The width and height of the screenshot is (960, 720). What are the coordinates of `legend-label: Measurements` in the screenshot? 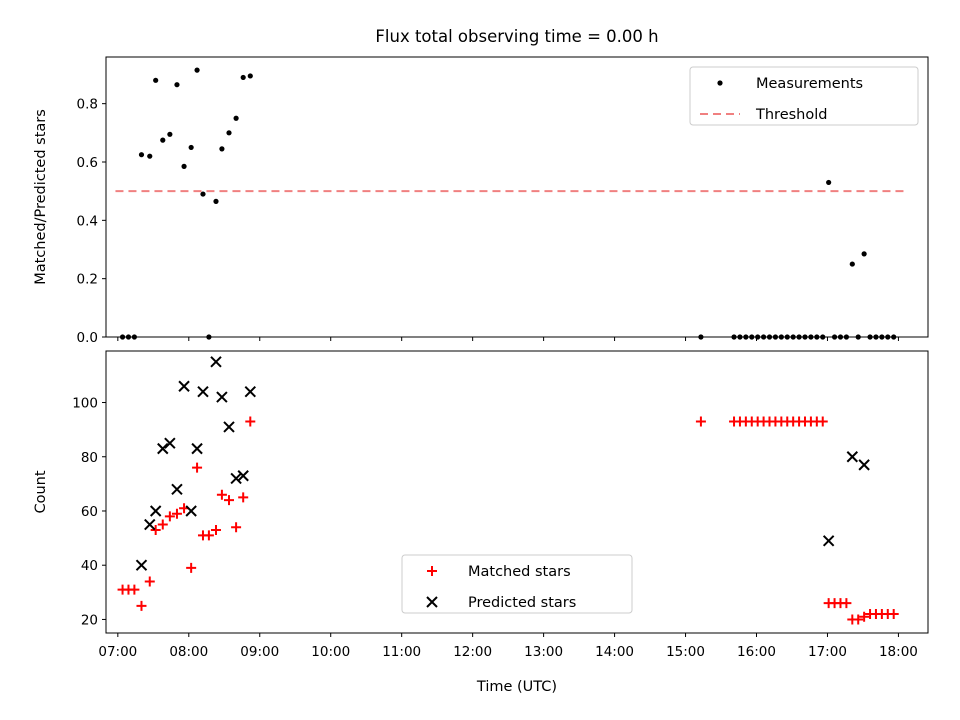 It's located at (809, 84).